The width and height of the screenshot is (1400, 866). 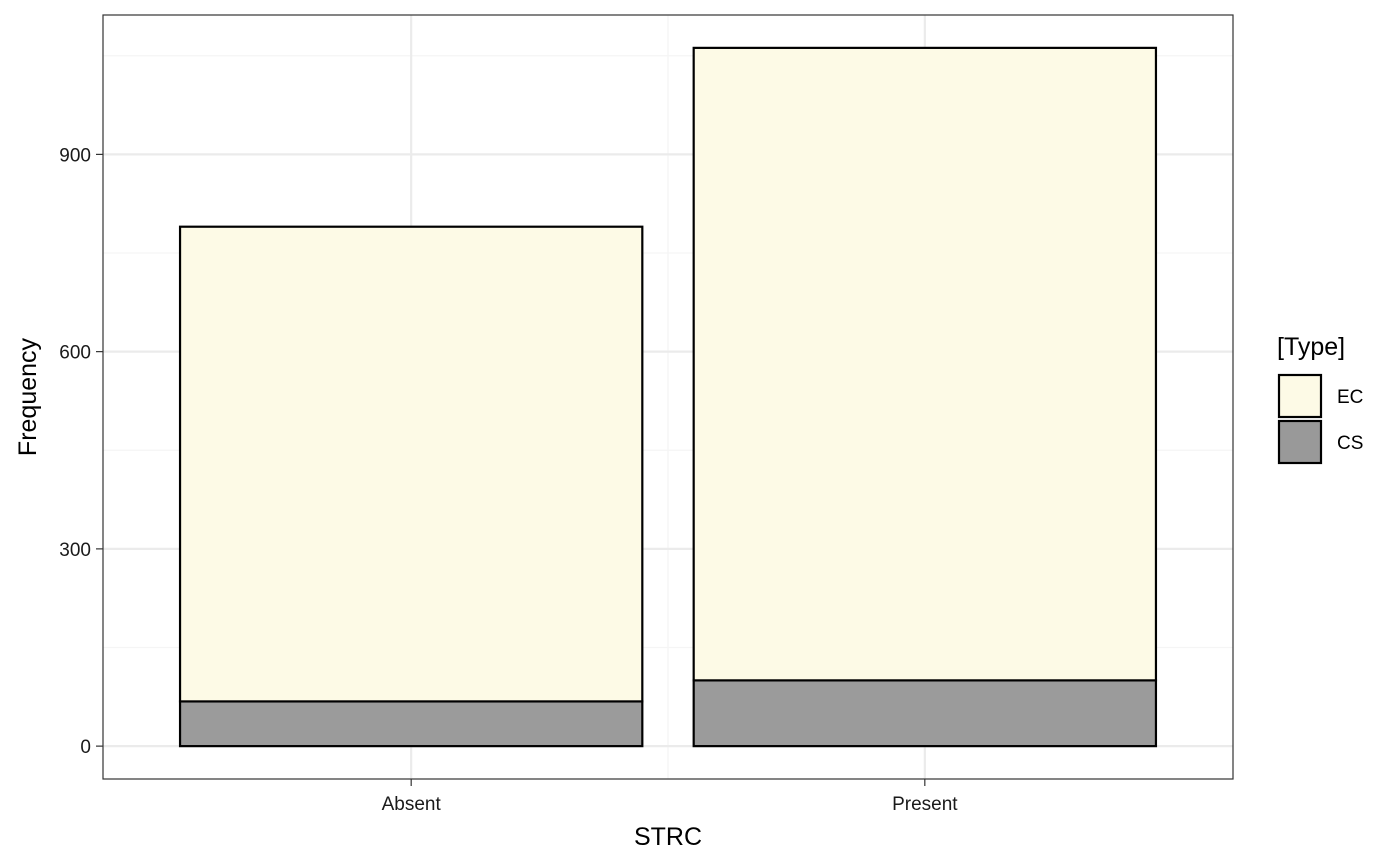 What do you see at coordinates (411, 724) in the screenshot?
I see `bar-cs-absent` at bounding box center [411, 724].